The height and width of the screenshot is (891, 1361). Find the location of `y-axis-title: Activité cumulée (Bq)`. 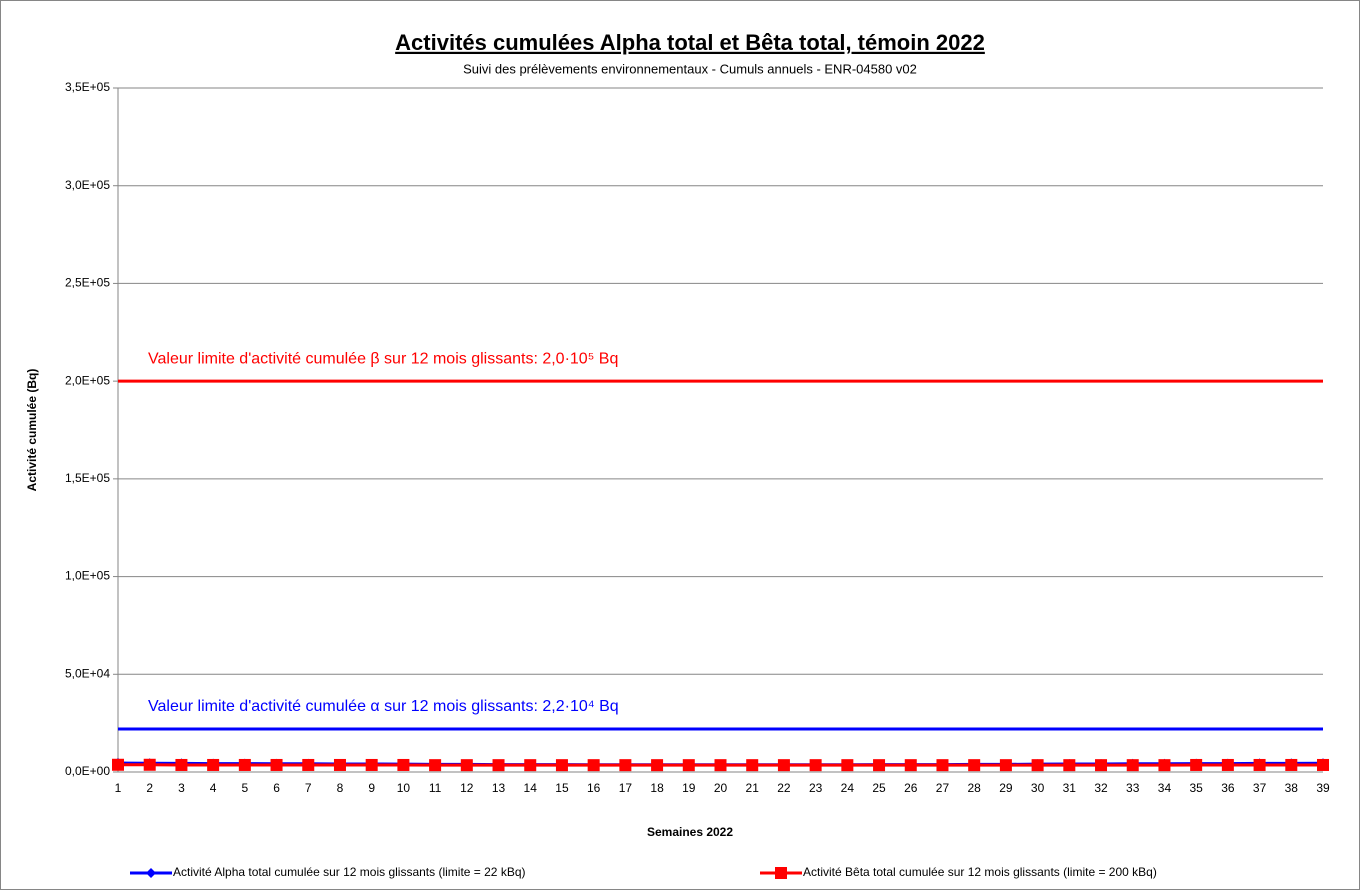

y-axis-title: Activité cumulée (Bq) is located at coordinates (32, 430).